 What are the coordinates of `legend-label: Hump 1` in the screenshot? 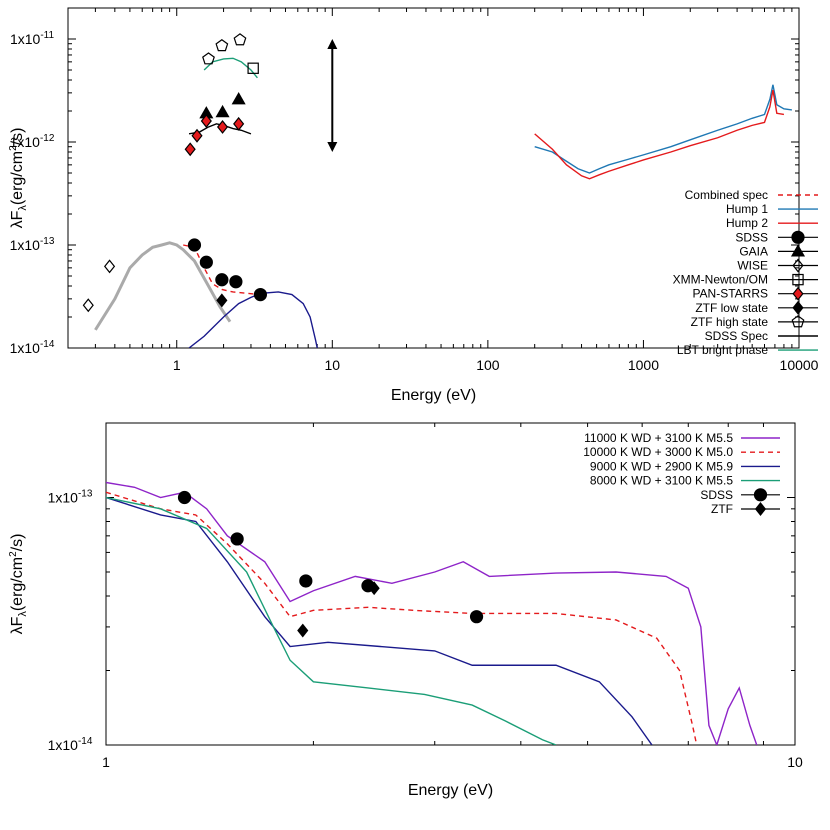 It's located at (747, 209).